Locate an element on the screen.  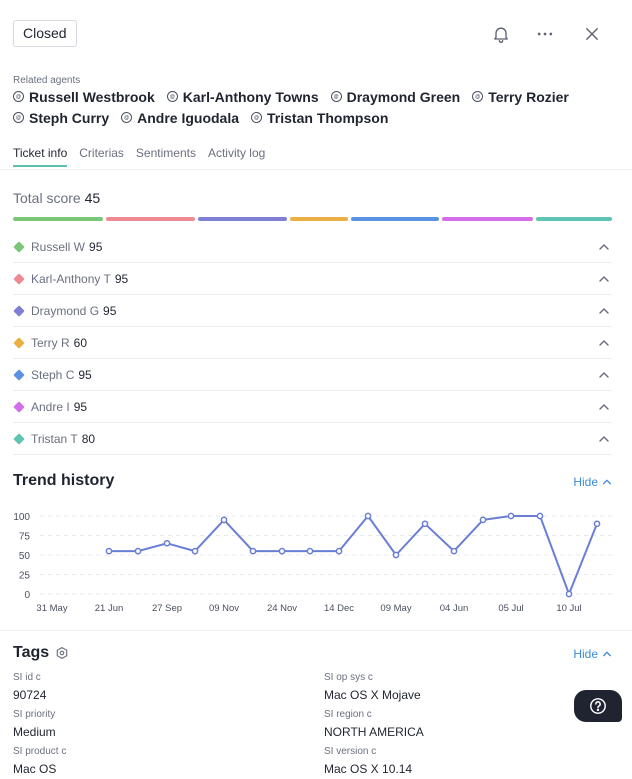
agent-chip: @ Andre Iguodala is located at coordinates (180, 118).